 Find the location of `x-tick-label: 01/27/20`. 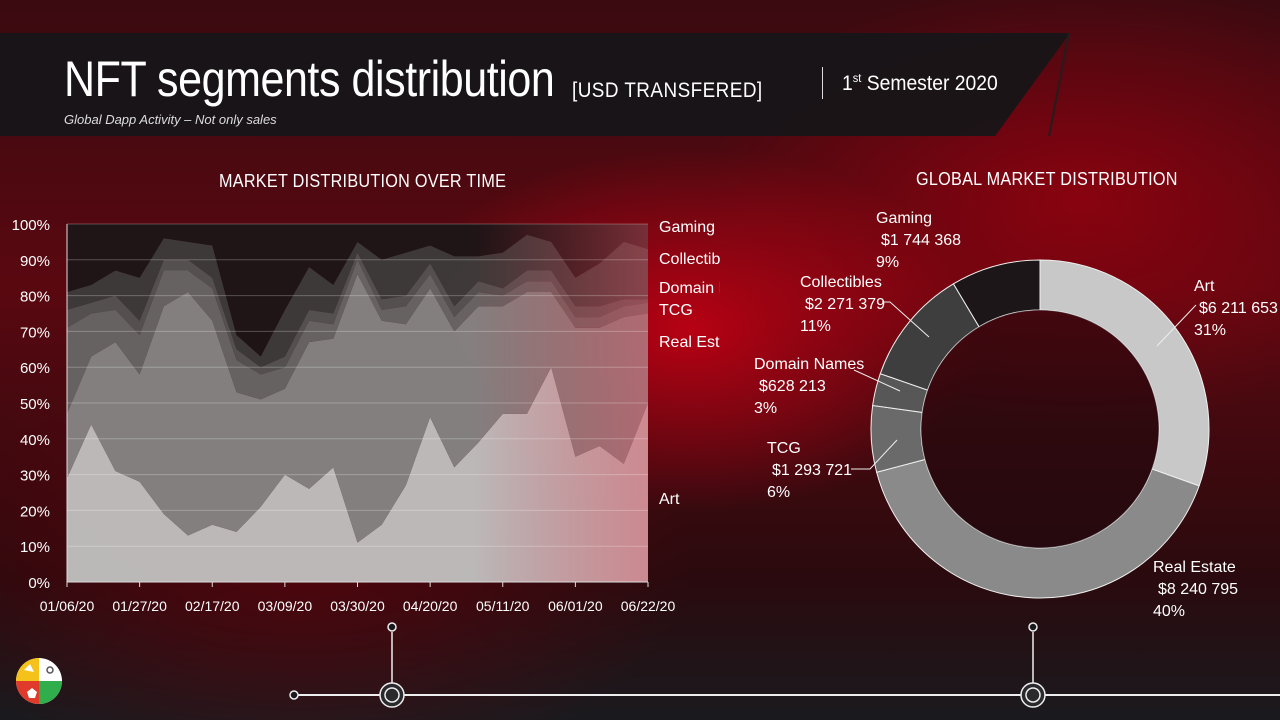

x-tick-label: 01/27/20 is located at coordinates (139, 606).